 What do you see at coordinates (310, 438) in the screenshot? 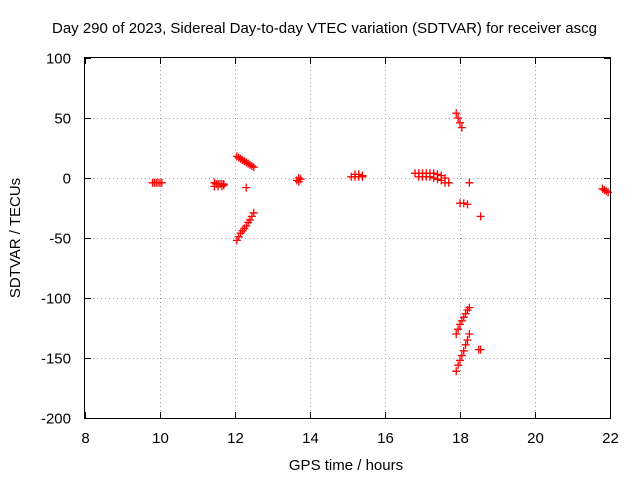
I see `x-tick-label: 14` at bounding box center [310, 438].